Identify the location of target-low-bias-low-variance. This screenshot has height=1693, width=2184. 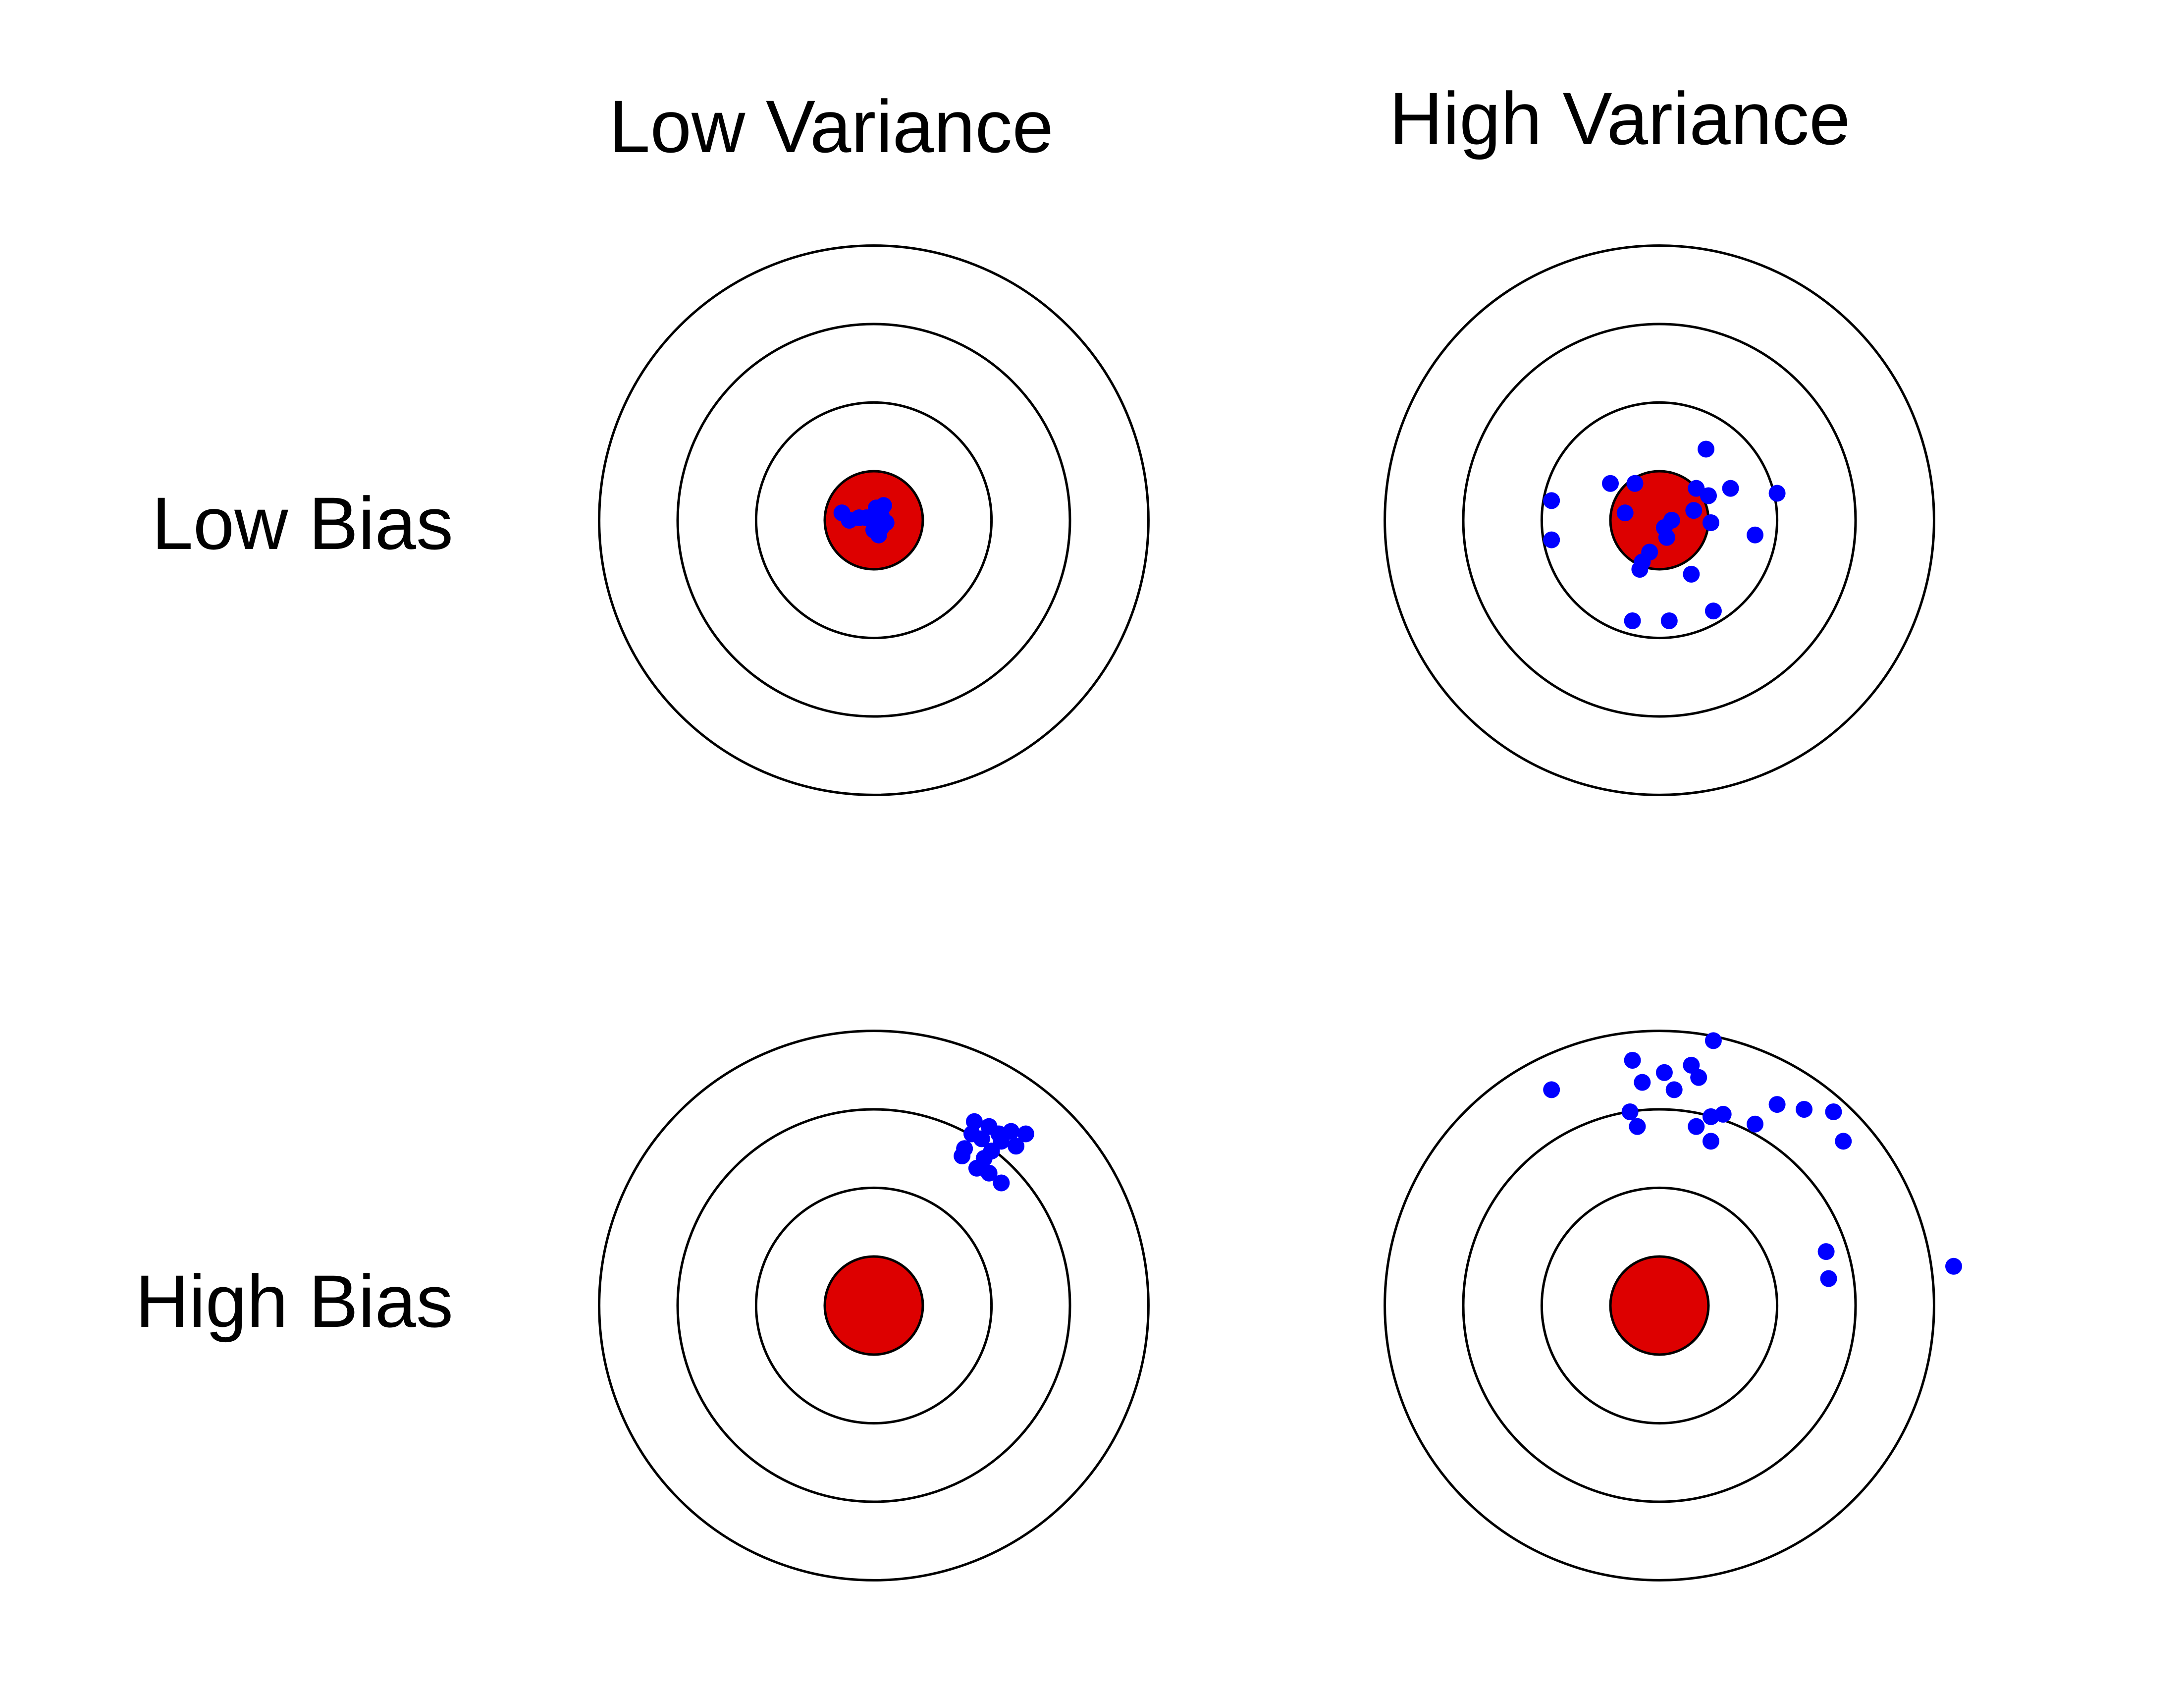
(874, 520).